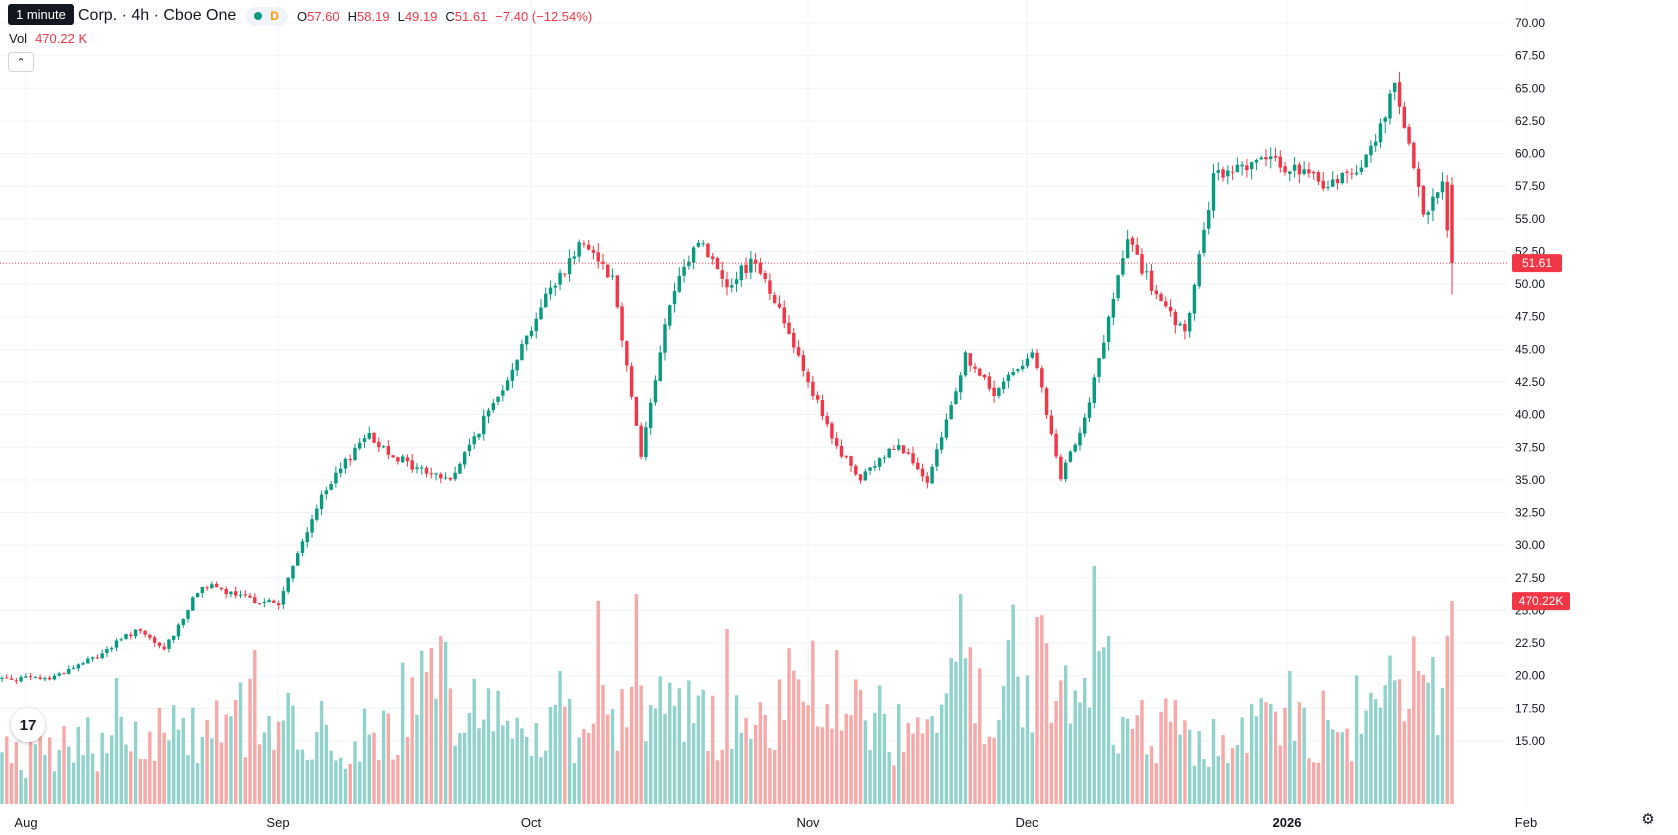 This screenshot has width=1678, height=835. Describe the element at coordinates (775, 822) in the screenshot. I see `time-axis: Aug Sep Oct Nov Dec 2026 Feb` at that location.